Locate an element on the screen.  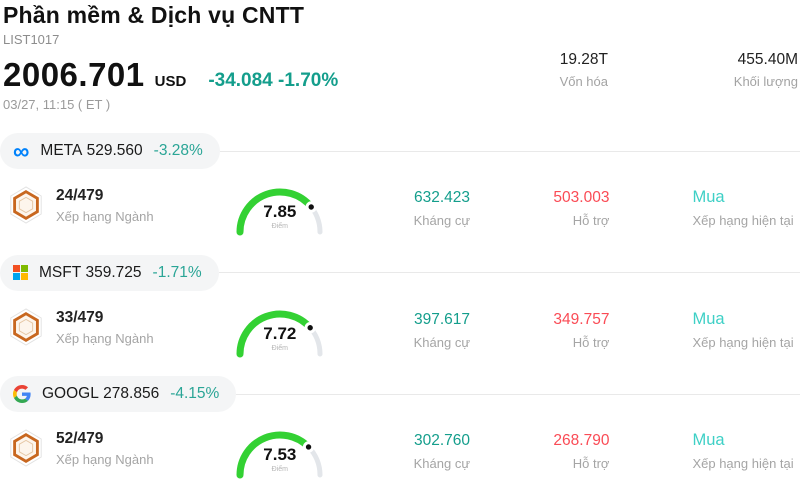
timestamp: 03/27, 11:15 ( ET ) is located at coordinates (57, 104).